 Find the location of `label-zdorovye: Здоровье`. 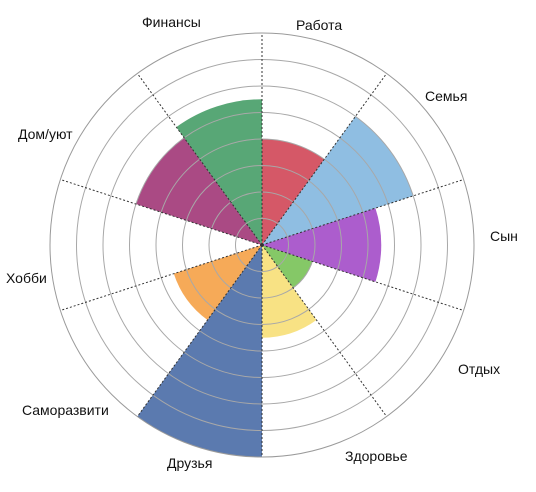

label-zdorovye: Здоровье is located at coordinates (376, 456).